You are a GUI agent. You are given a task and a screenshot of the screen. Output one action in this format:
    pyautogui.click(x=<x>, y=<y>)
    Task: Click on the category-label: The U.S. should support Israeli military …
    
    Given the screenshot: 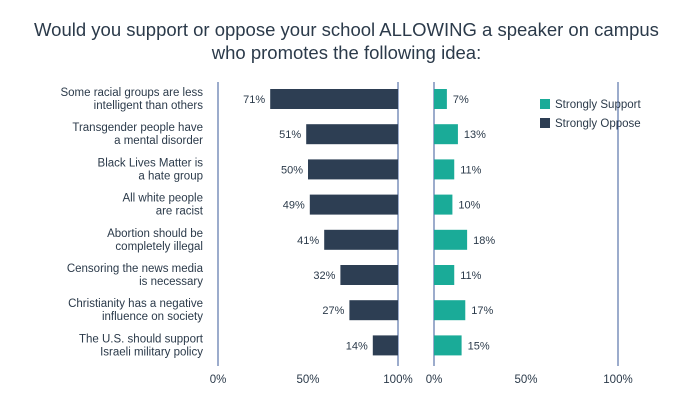 What is the action you would take?
    pyautogui.click(x=141, y=345)
    